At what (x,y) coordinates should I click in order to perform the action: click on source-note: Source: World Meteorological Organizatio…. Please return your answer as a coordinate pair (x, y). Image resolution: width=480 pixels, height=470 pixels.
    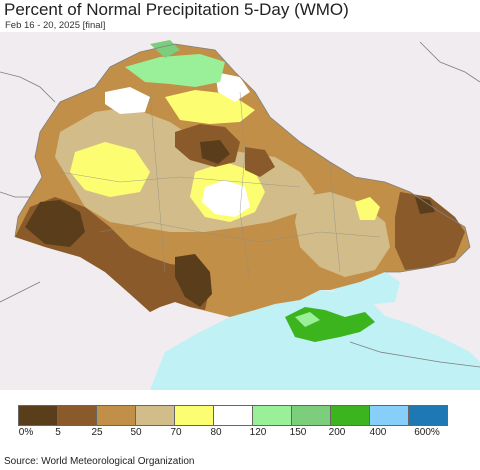
    Looking at the image, I should click on (99, 461).